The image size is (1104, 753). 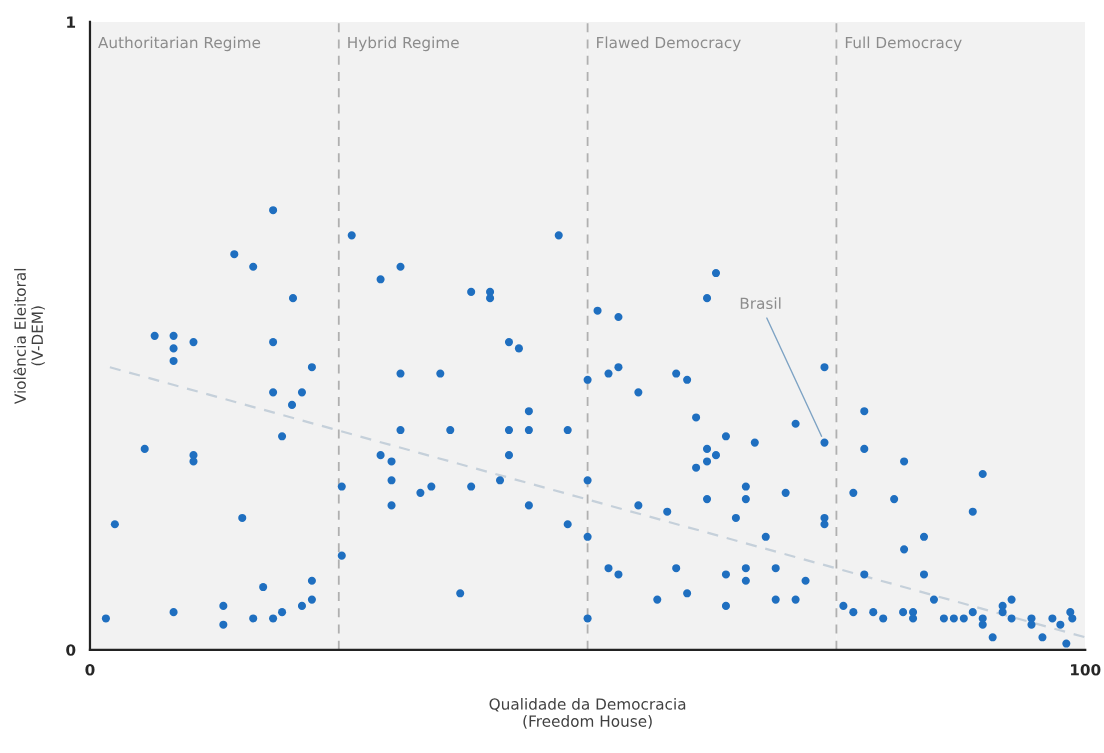 What do you see at coordinates (29, 336) in the screenshot?
I see `y-axis-title: Violência Eleitoral (V-DEM)` at bounding box center [29, 336].